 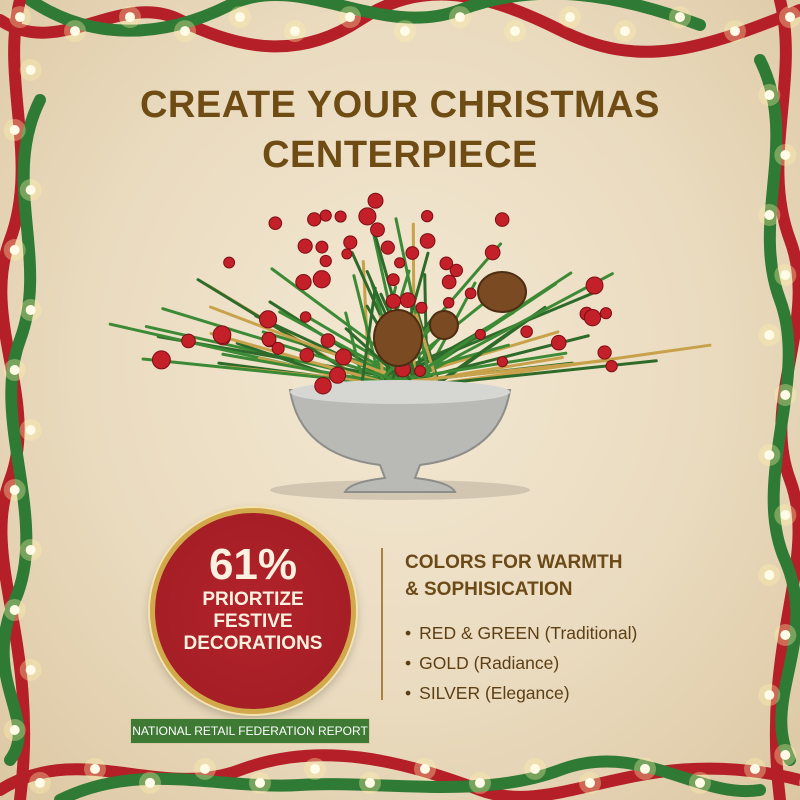 What do you see at coordinates (400, 155) in the screenshot?
I see `page-title-line2: CENTERPIECE` at bounding box center [400, 155].